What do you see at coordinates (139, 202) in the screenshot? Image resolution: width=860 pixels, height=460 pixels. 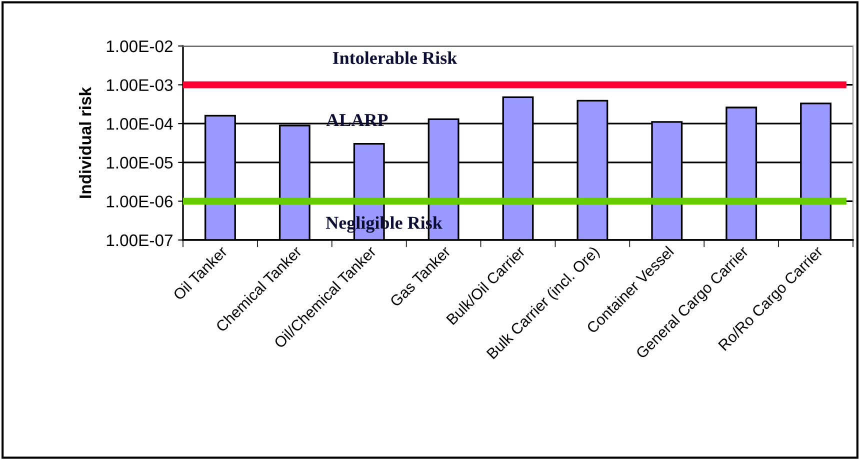 I see `y-tick-label: 1.00E-06` at bounding box center [139, 202].